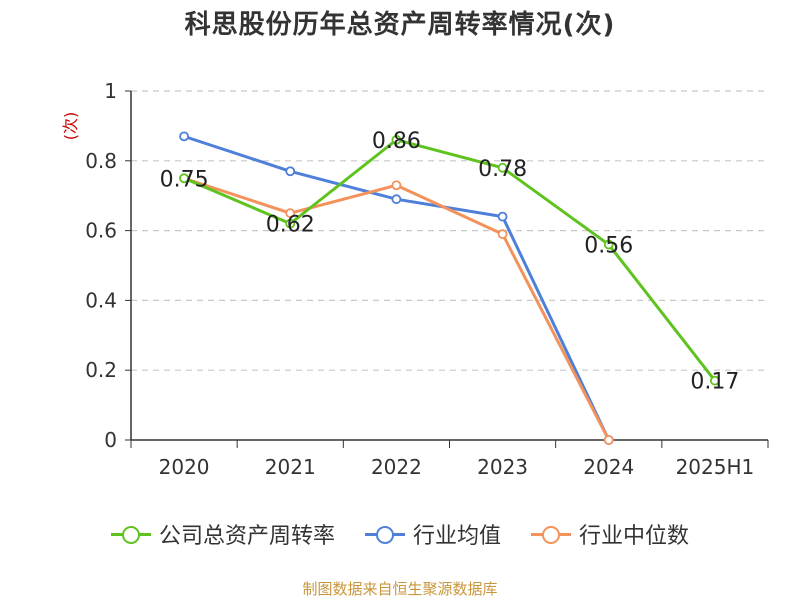 This screenshot has width=800, height=600. Describe the element at coordinates (400, 25) in the screenshot. I see `chart-title: 科思股份历年总资产周转率情况(次)` at that location.